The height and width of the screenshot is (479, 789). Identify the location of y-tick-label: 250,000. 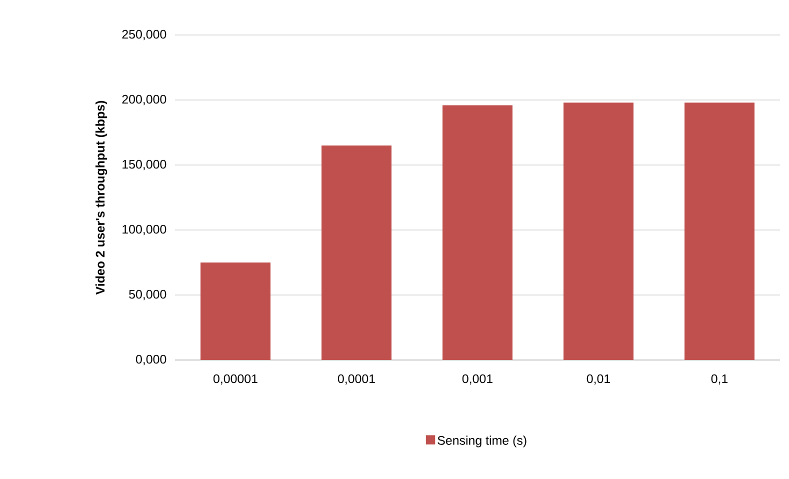
(144, 35).